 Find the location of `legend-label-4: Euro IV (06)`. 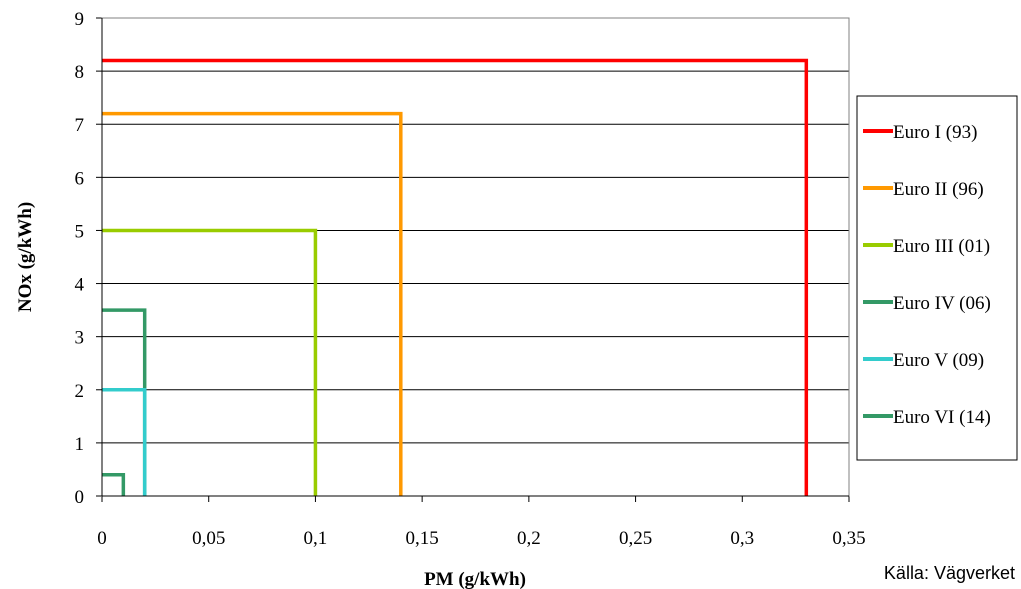

legend-label-4: Euro IV (06) is located at coordinates (942, 303).